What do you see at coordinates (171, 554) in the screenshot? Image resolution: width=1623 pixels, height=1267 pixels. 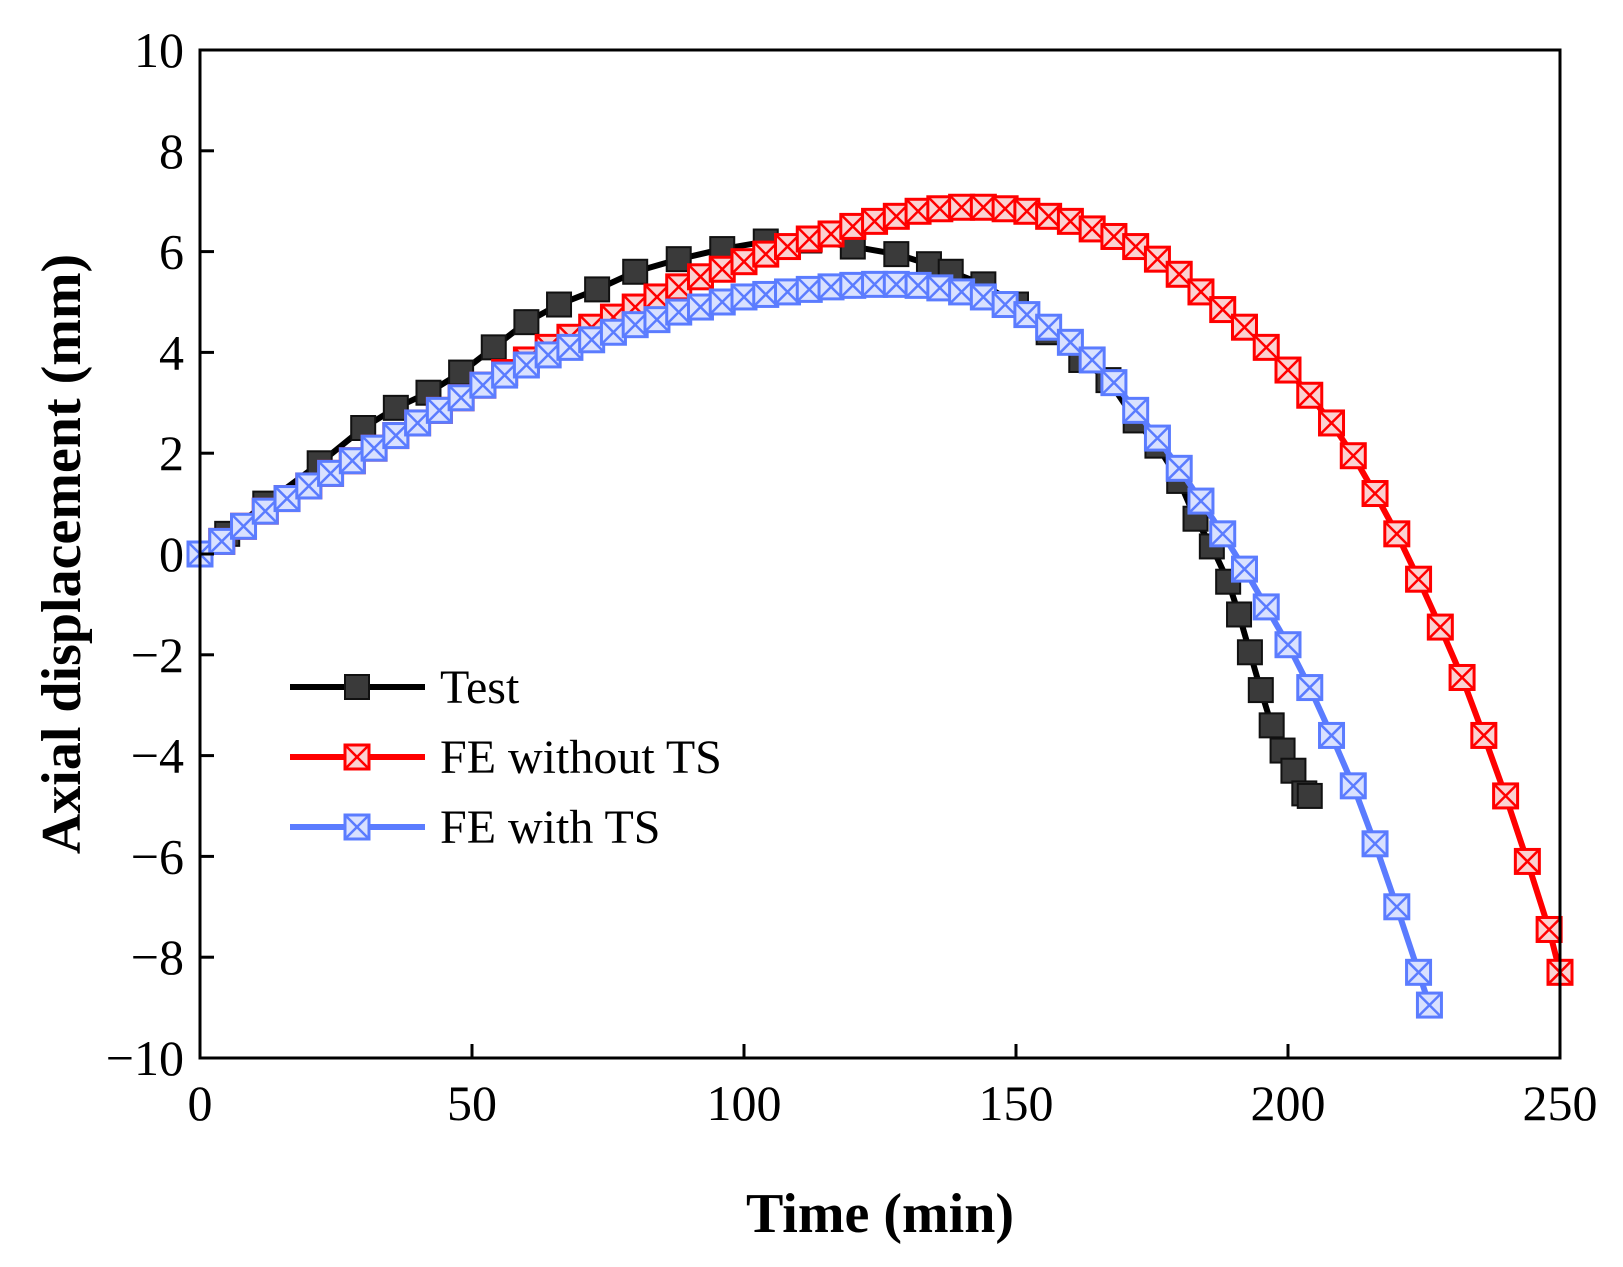 I see `y-tick-label: 0` at bounding box center [171, 554].